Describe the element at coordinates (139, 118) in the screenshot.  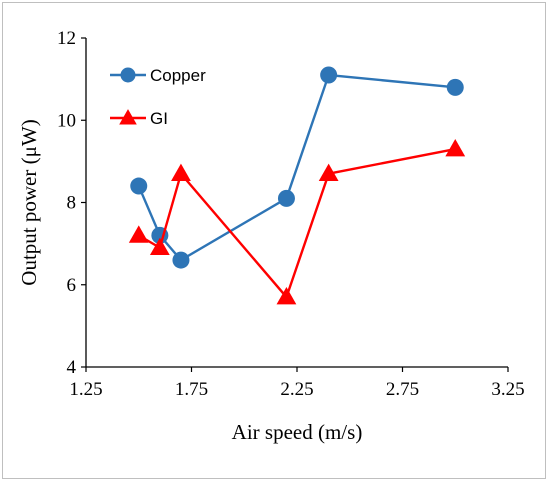
I see `legend-item-gi: GI` at that location.